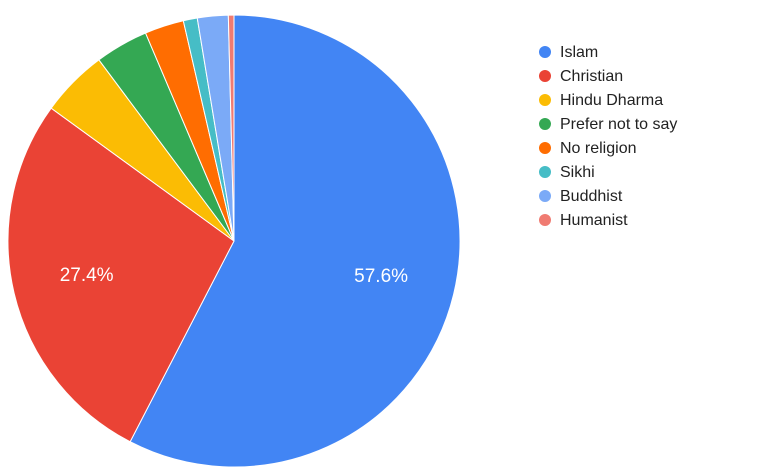  What do you see at coordinates (591, 196) in the screenshot?
I see `legend-label: Buddhist` at bounding box center [591, 196].